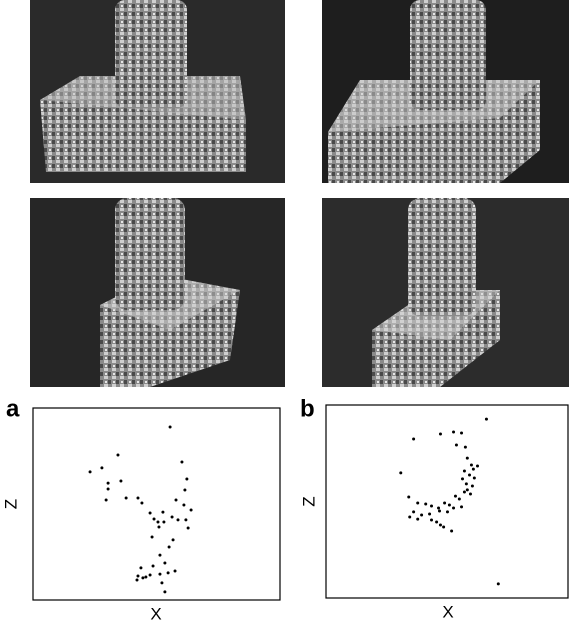 This screenshot has width=569, height=629. Describe the element at coordinates (13, 408) in the screenshot. I see `panel-label: a` at that location.